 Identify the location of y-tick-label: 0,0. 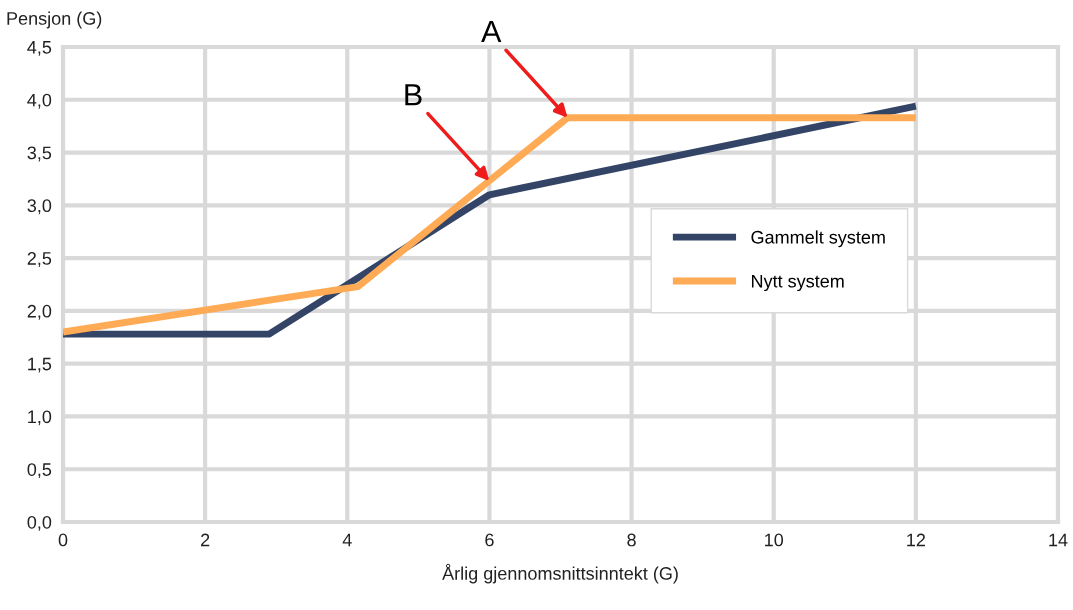
(39, 523).